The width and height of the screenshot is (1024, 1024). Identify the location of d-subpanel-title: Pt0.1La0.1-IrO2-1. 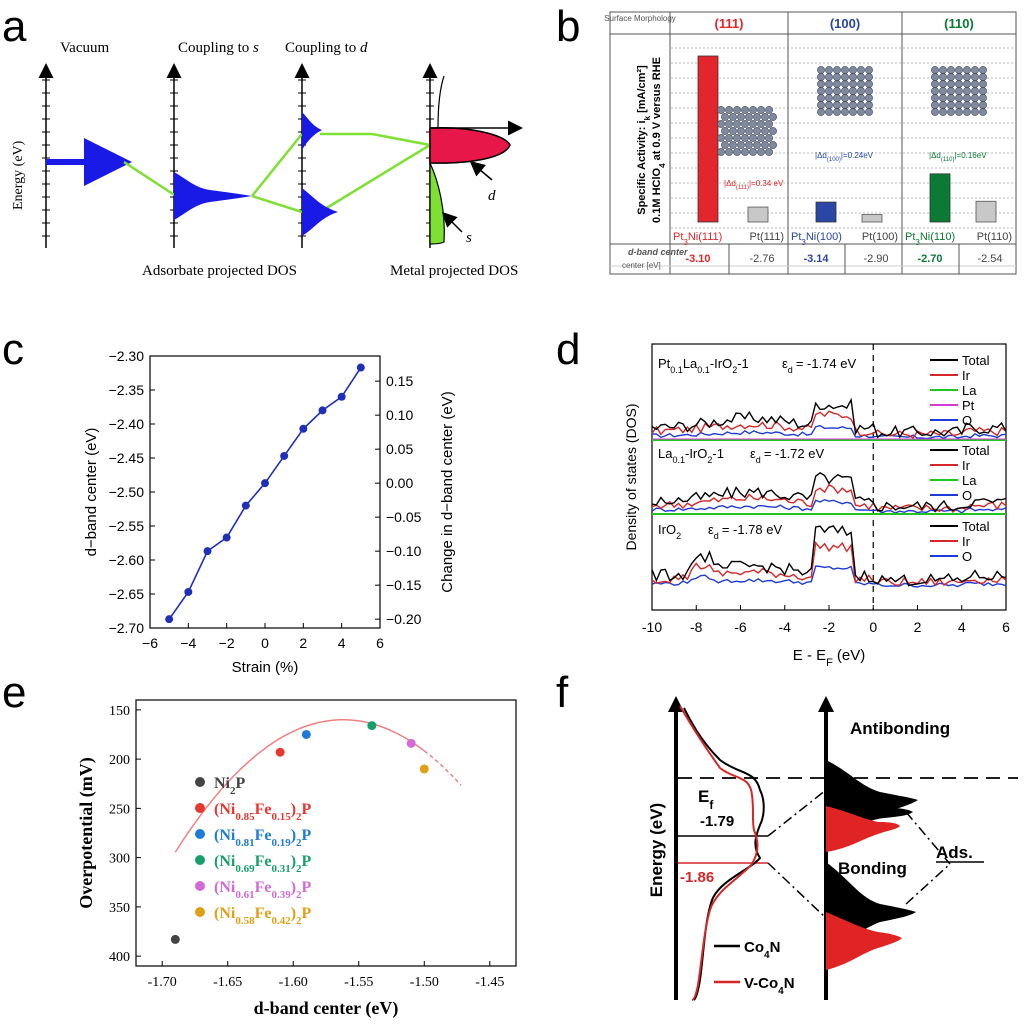
(703, 365).